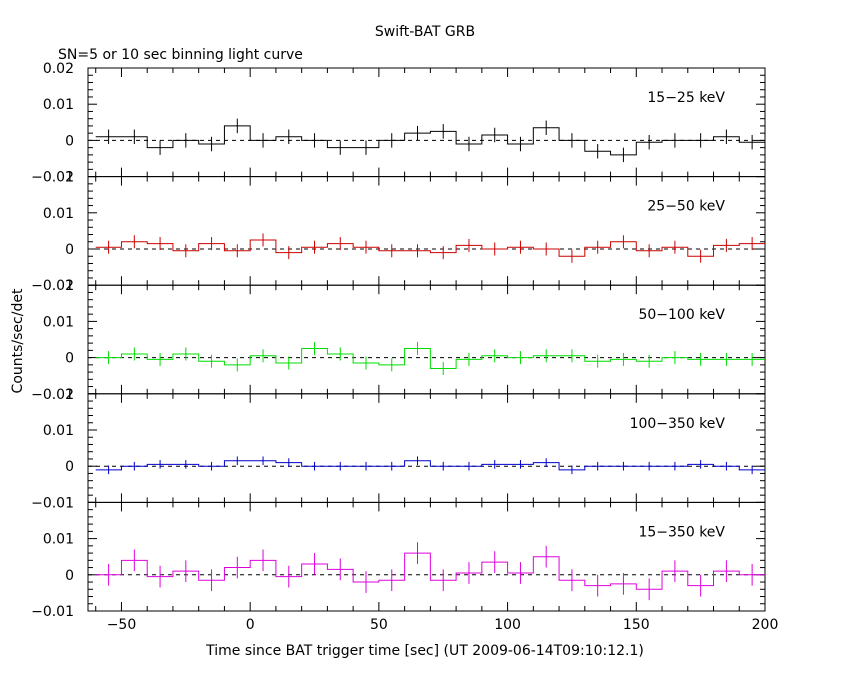 The height and width of the screenshot is (680, 850). What do you see at coordinates (379, 625) in the screenshot?
I see `x-tick-label: 50` at bounding box center [379, 625].